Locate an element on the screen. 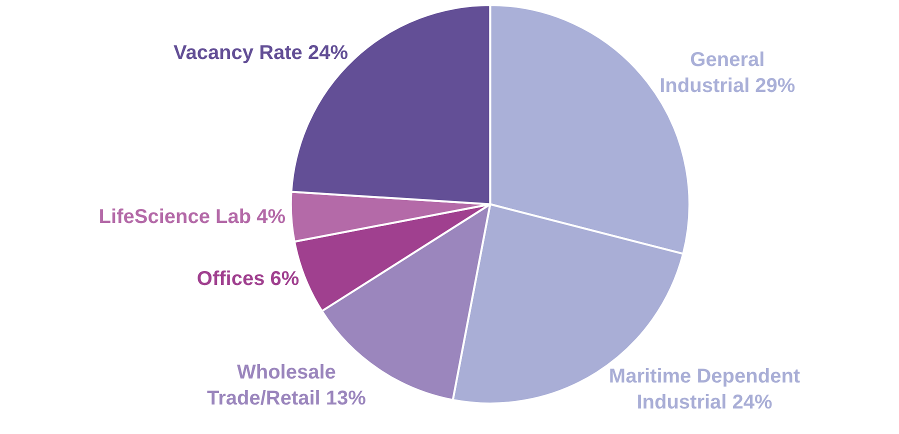 This screenshot has height=434, width=899. slice-label: Wholesale Trade/Retail 13% is located at coordinates (286, 386).